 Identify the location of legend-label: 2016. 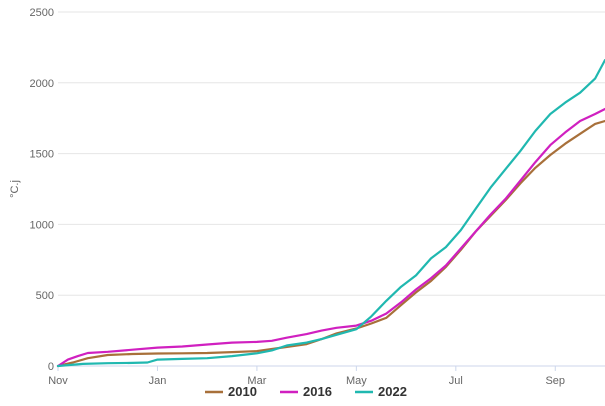
(317, 391).